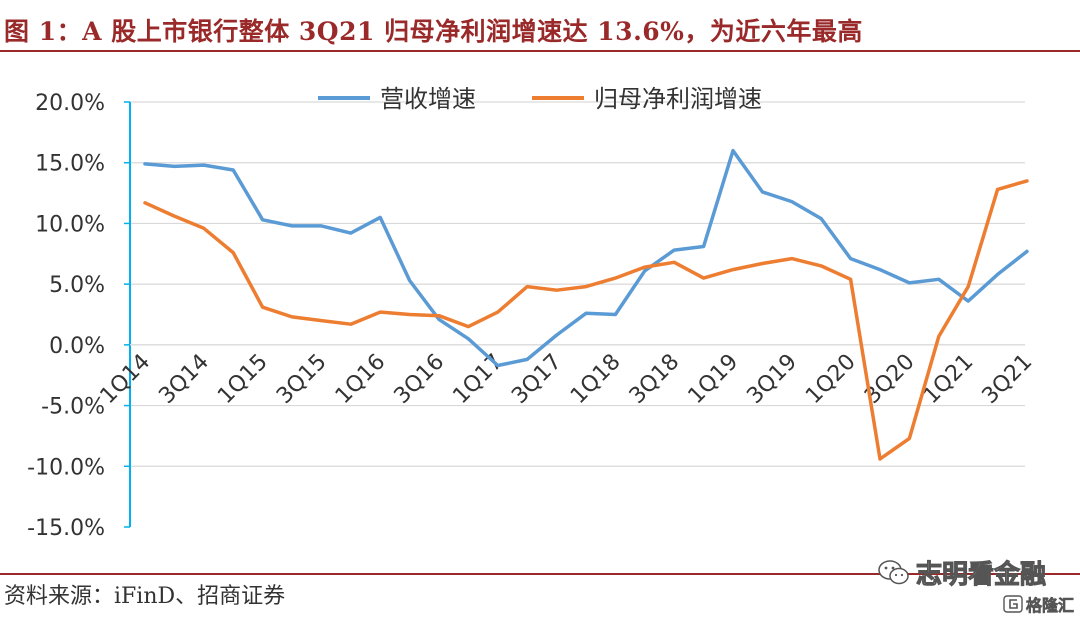 The height and width of the screenshot is (618, 1080). What do you see at coordinates (77, 346) in the screenshot?
I see `y-tick-label: 0.0%` at bounding box center [77, 346].